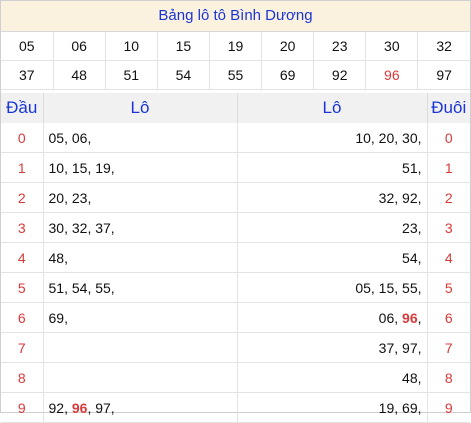 This screenshot has width=471, height=423. I want to click on lo-by-dau-cell: 20, 23,, so click(140, 197).